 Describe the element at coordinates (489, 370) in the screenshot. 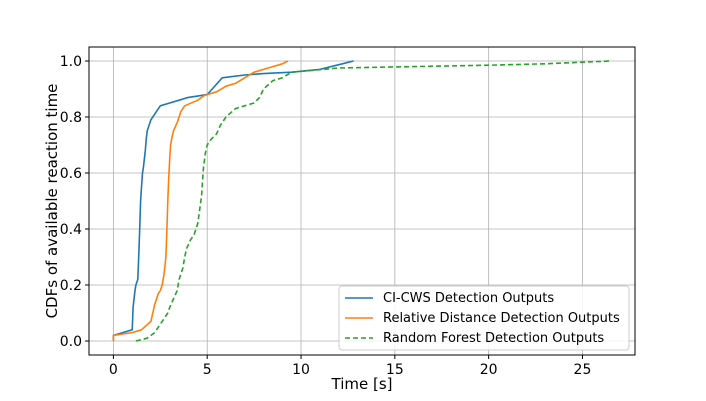

I see `x-tick-label: 20` at that location.